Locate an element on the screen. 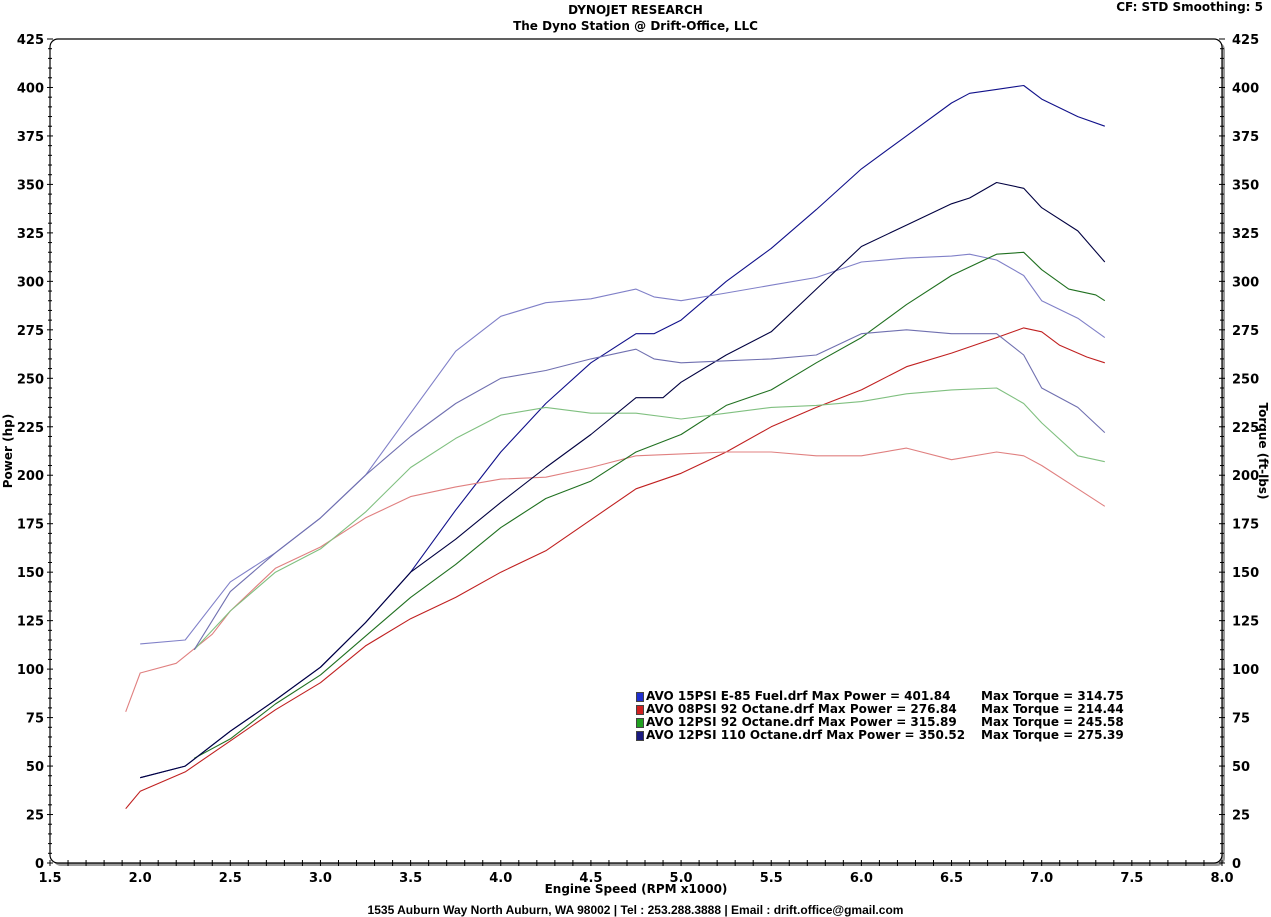 This screenshot has width=1271, height=917. svg-text: 6.0 is located at coordinates (861, 878).